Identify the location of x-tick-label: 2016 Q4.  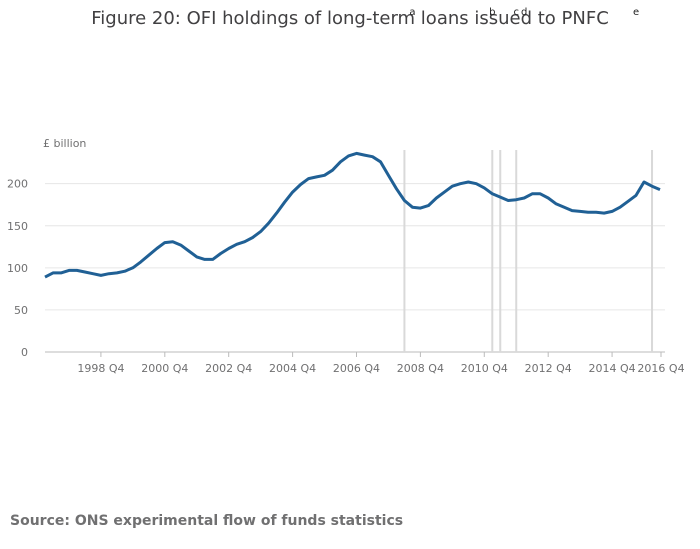
(660, 368).